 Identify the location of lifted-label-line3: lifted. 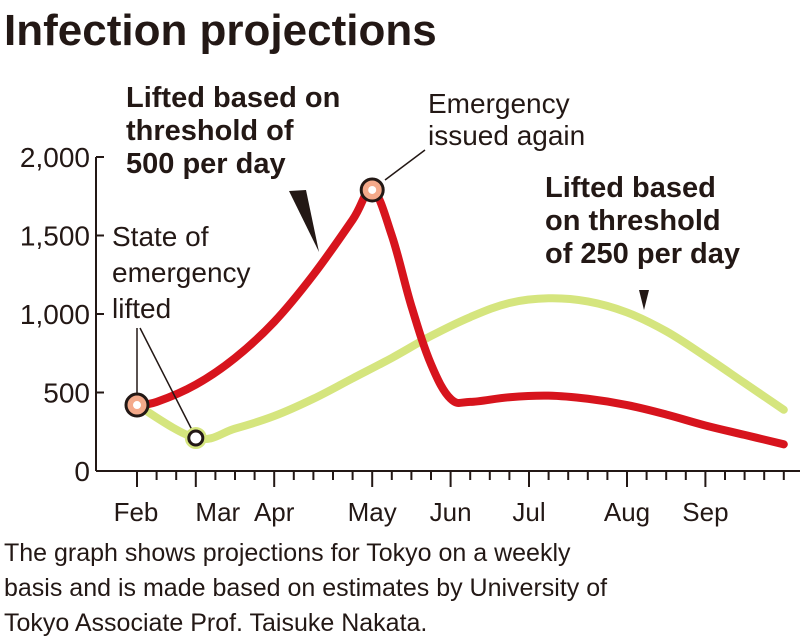
(141, 308).